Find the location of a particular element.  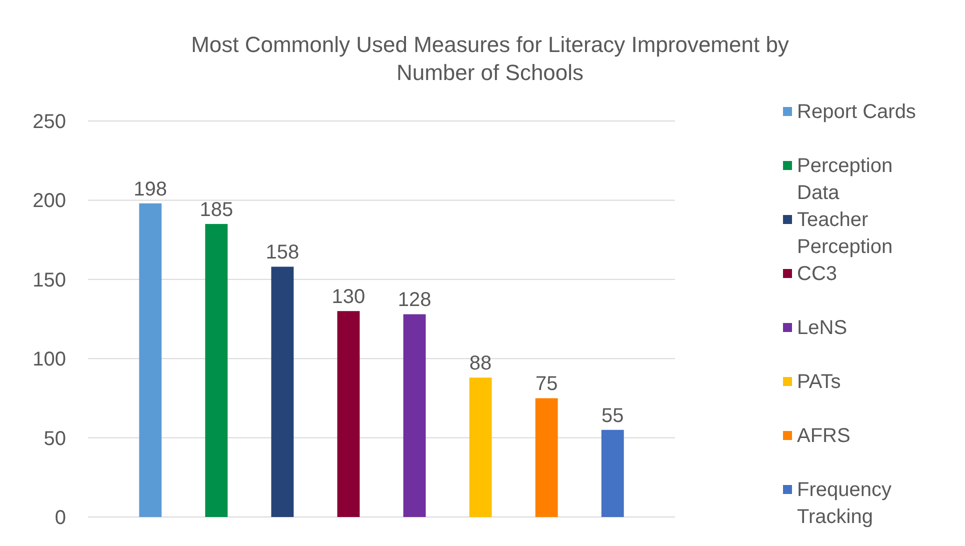

legend-label: LeNS is located at coordinates (822, 328).